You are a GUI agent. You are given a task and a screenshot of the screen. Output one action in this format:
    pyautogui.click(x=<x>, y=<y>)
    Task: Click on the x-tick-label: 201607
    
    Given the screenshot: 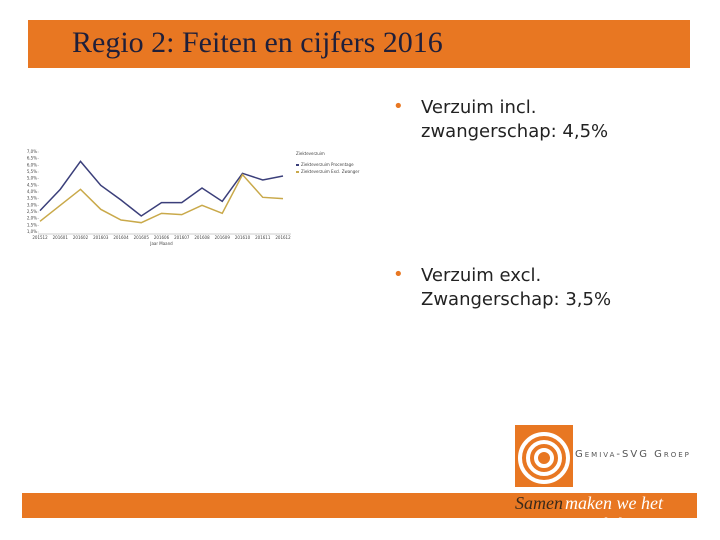 What is the action you would take?
    pyautogui.click(x=182, y=237)
    